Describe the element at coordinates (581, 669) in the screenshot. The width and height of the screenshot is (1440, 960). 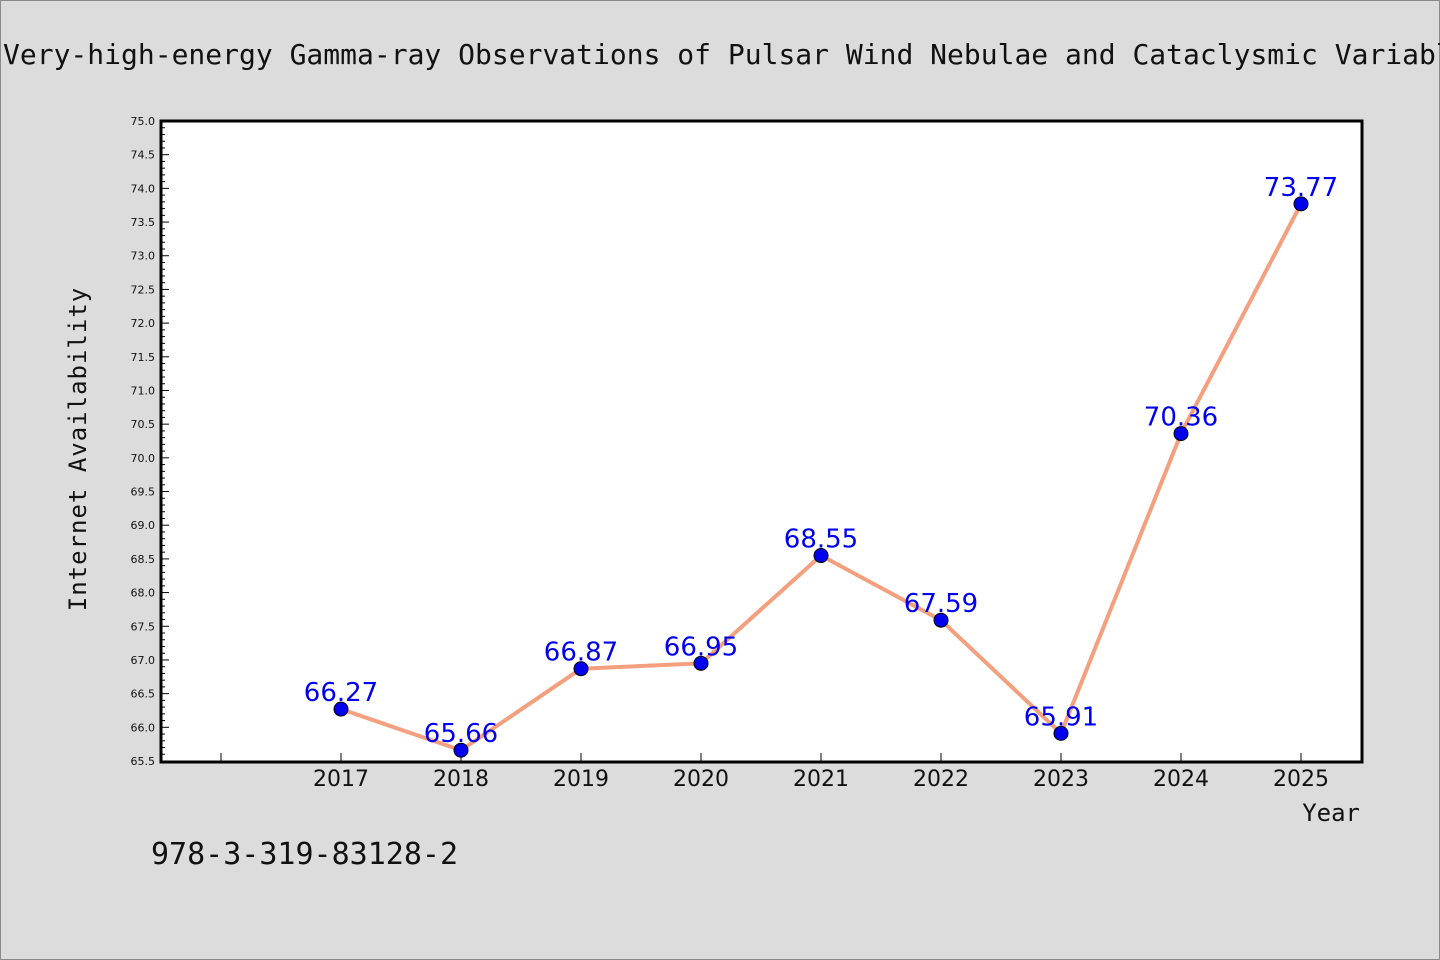
I see `data-point-2019` at that location.